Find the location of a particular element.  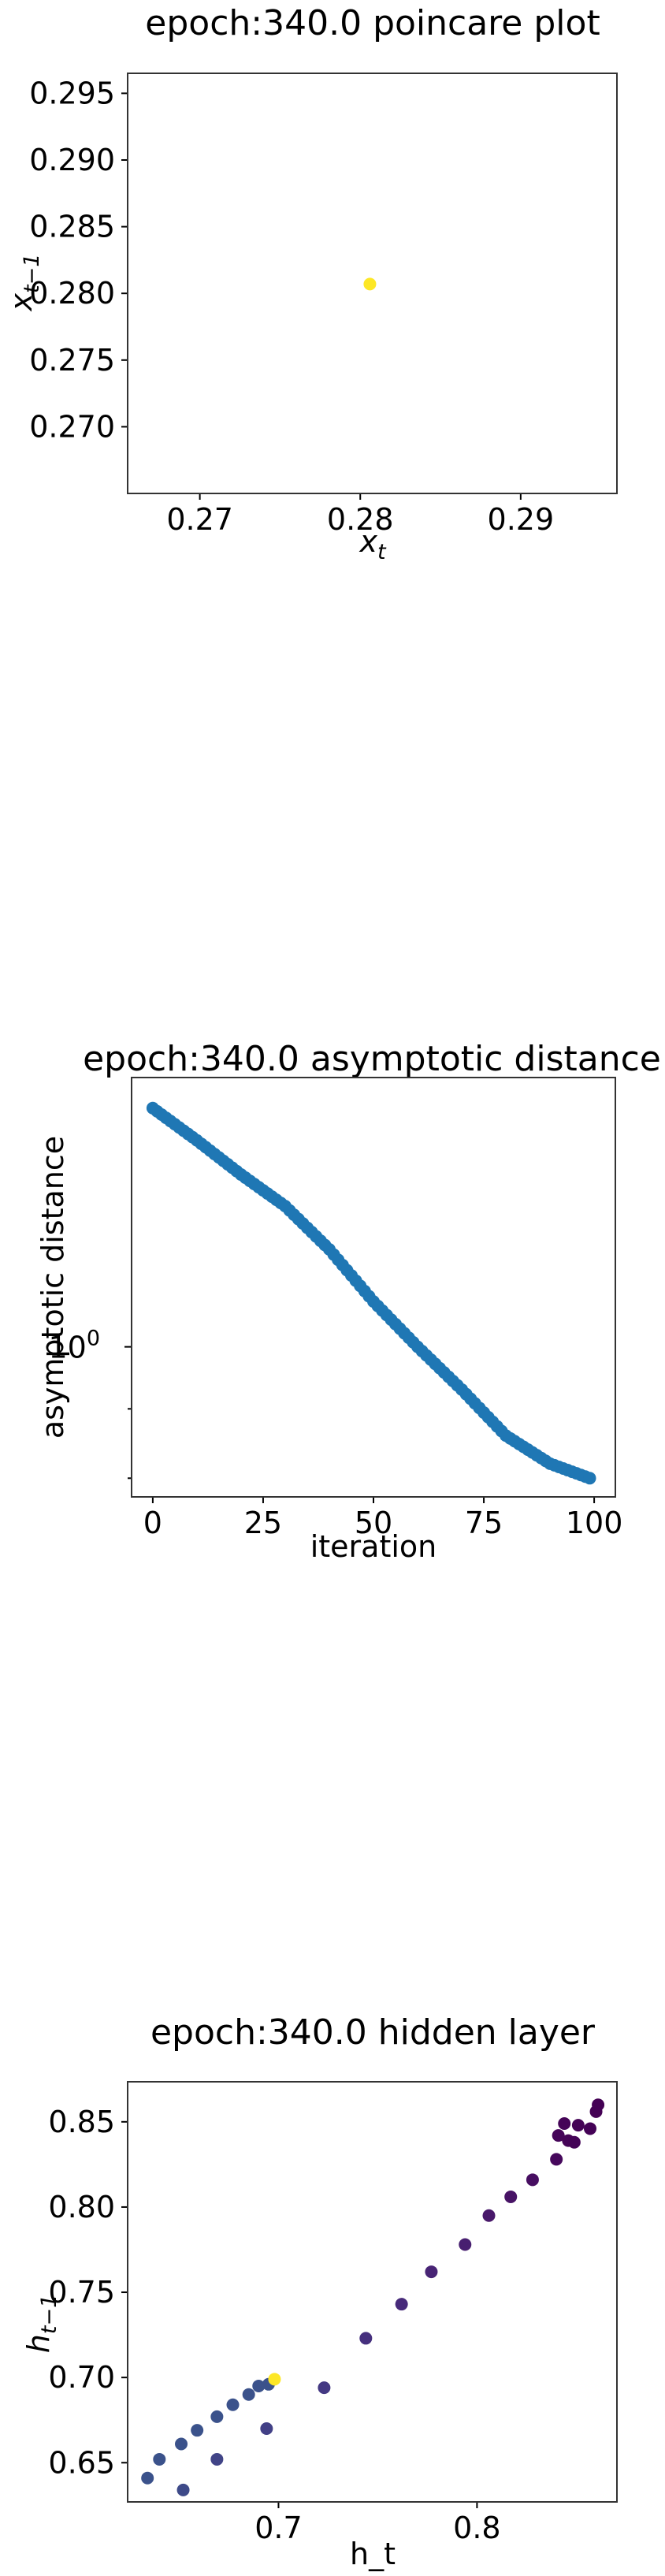

asymptotic-distance-y-axis-label: asymptotic distance is located at coordinates (52, 1287).